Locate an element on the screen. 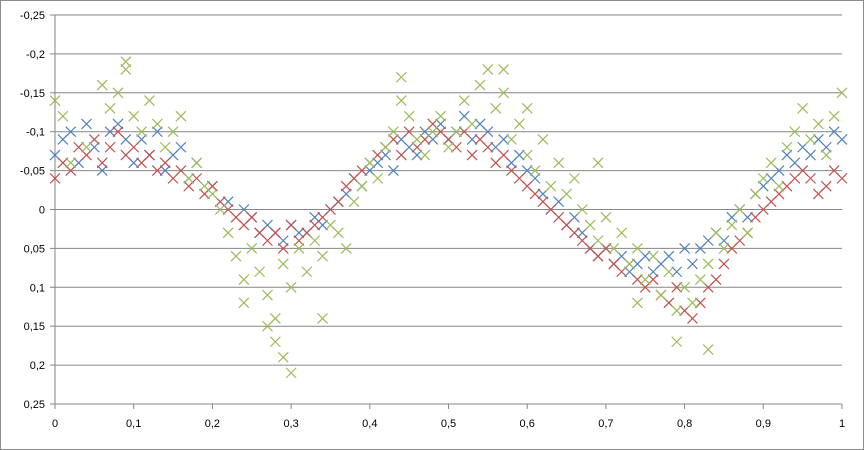  x-tick-label: 0,4 is located at coordinates (369, 424).